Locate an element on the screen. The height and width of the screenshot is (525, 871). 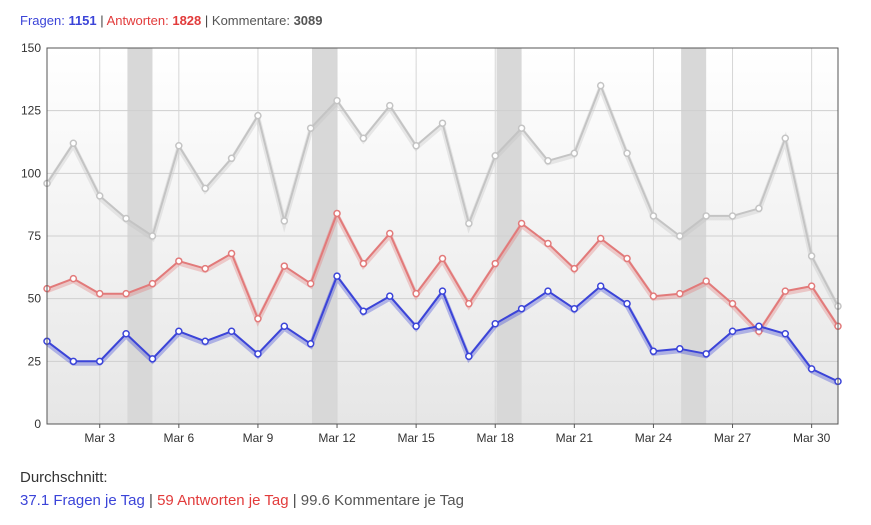
y-tick-label: 75 is located at coordinates (35, 236).